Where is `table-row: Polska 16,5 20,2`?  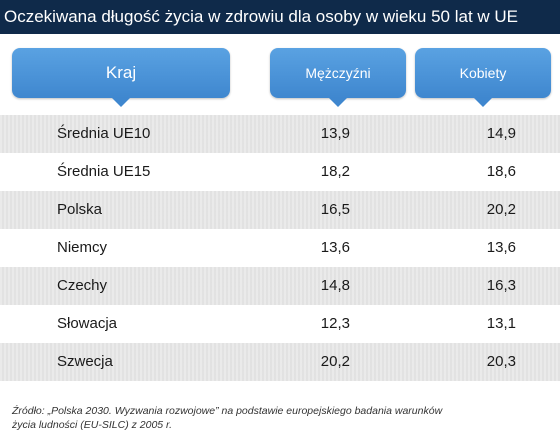 table-row: Polska 16,5 20,2 is located at coordinates (280, 210).